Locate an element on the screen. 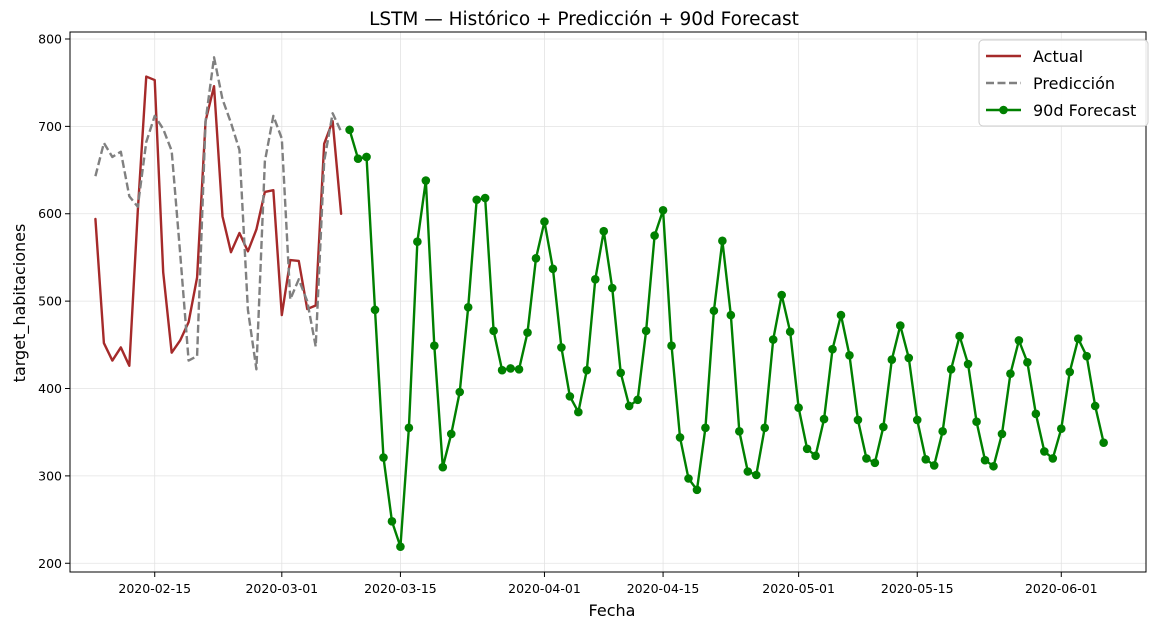 The image size is (1164, 629). y-tick-label: 400 is located at coordinates (50, 388).